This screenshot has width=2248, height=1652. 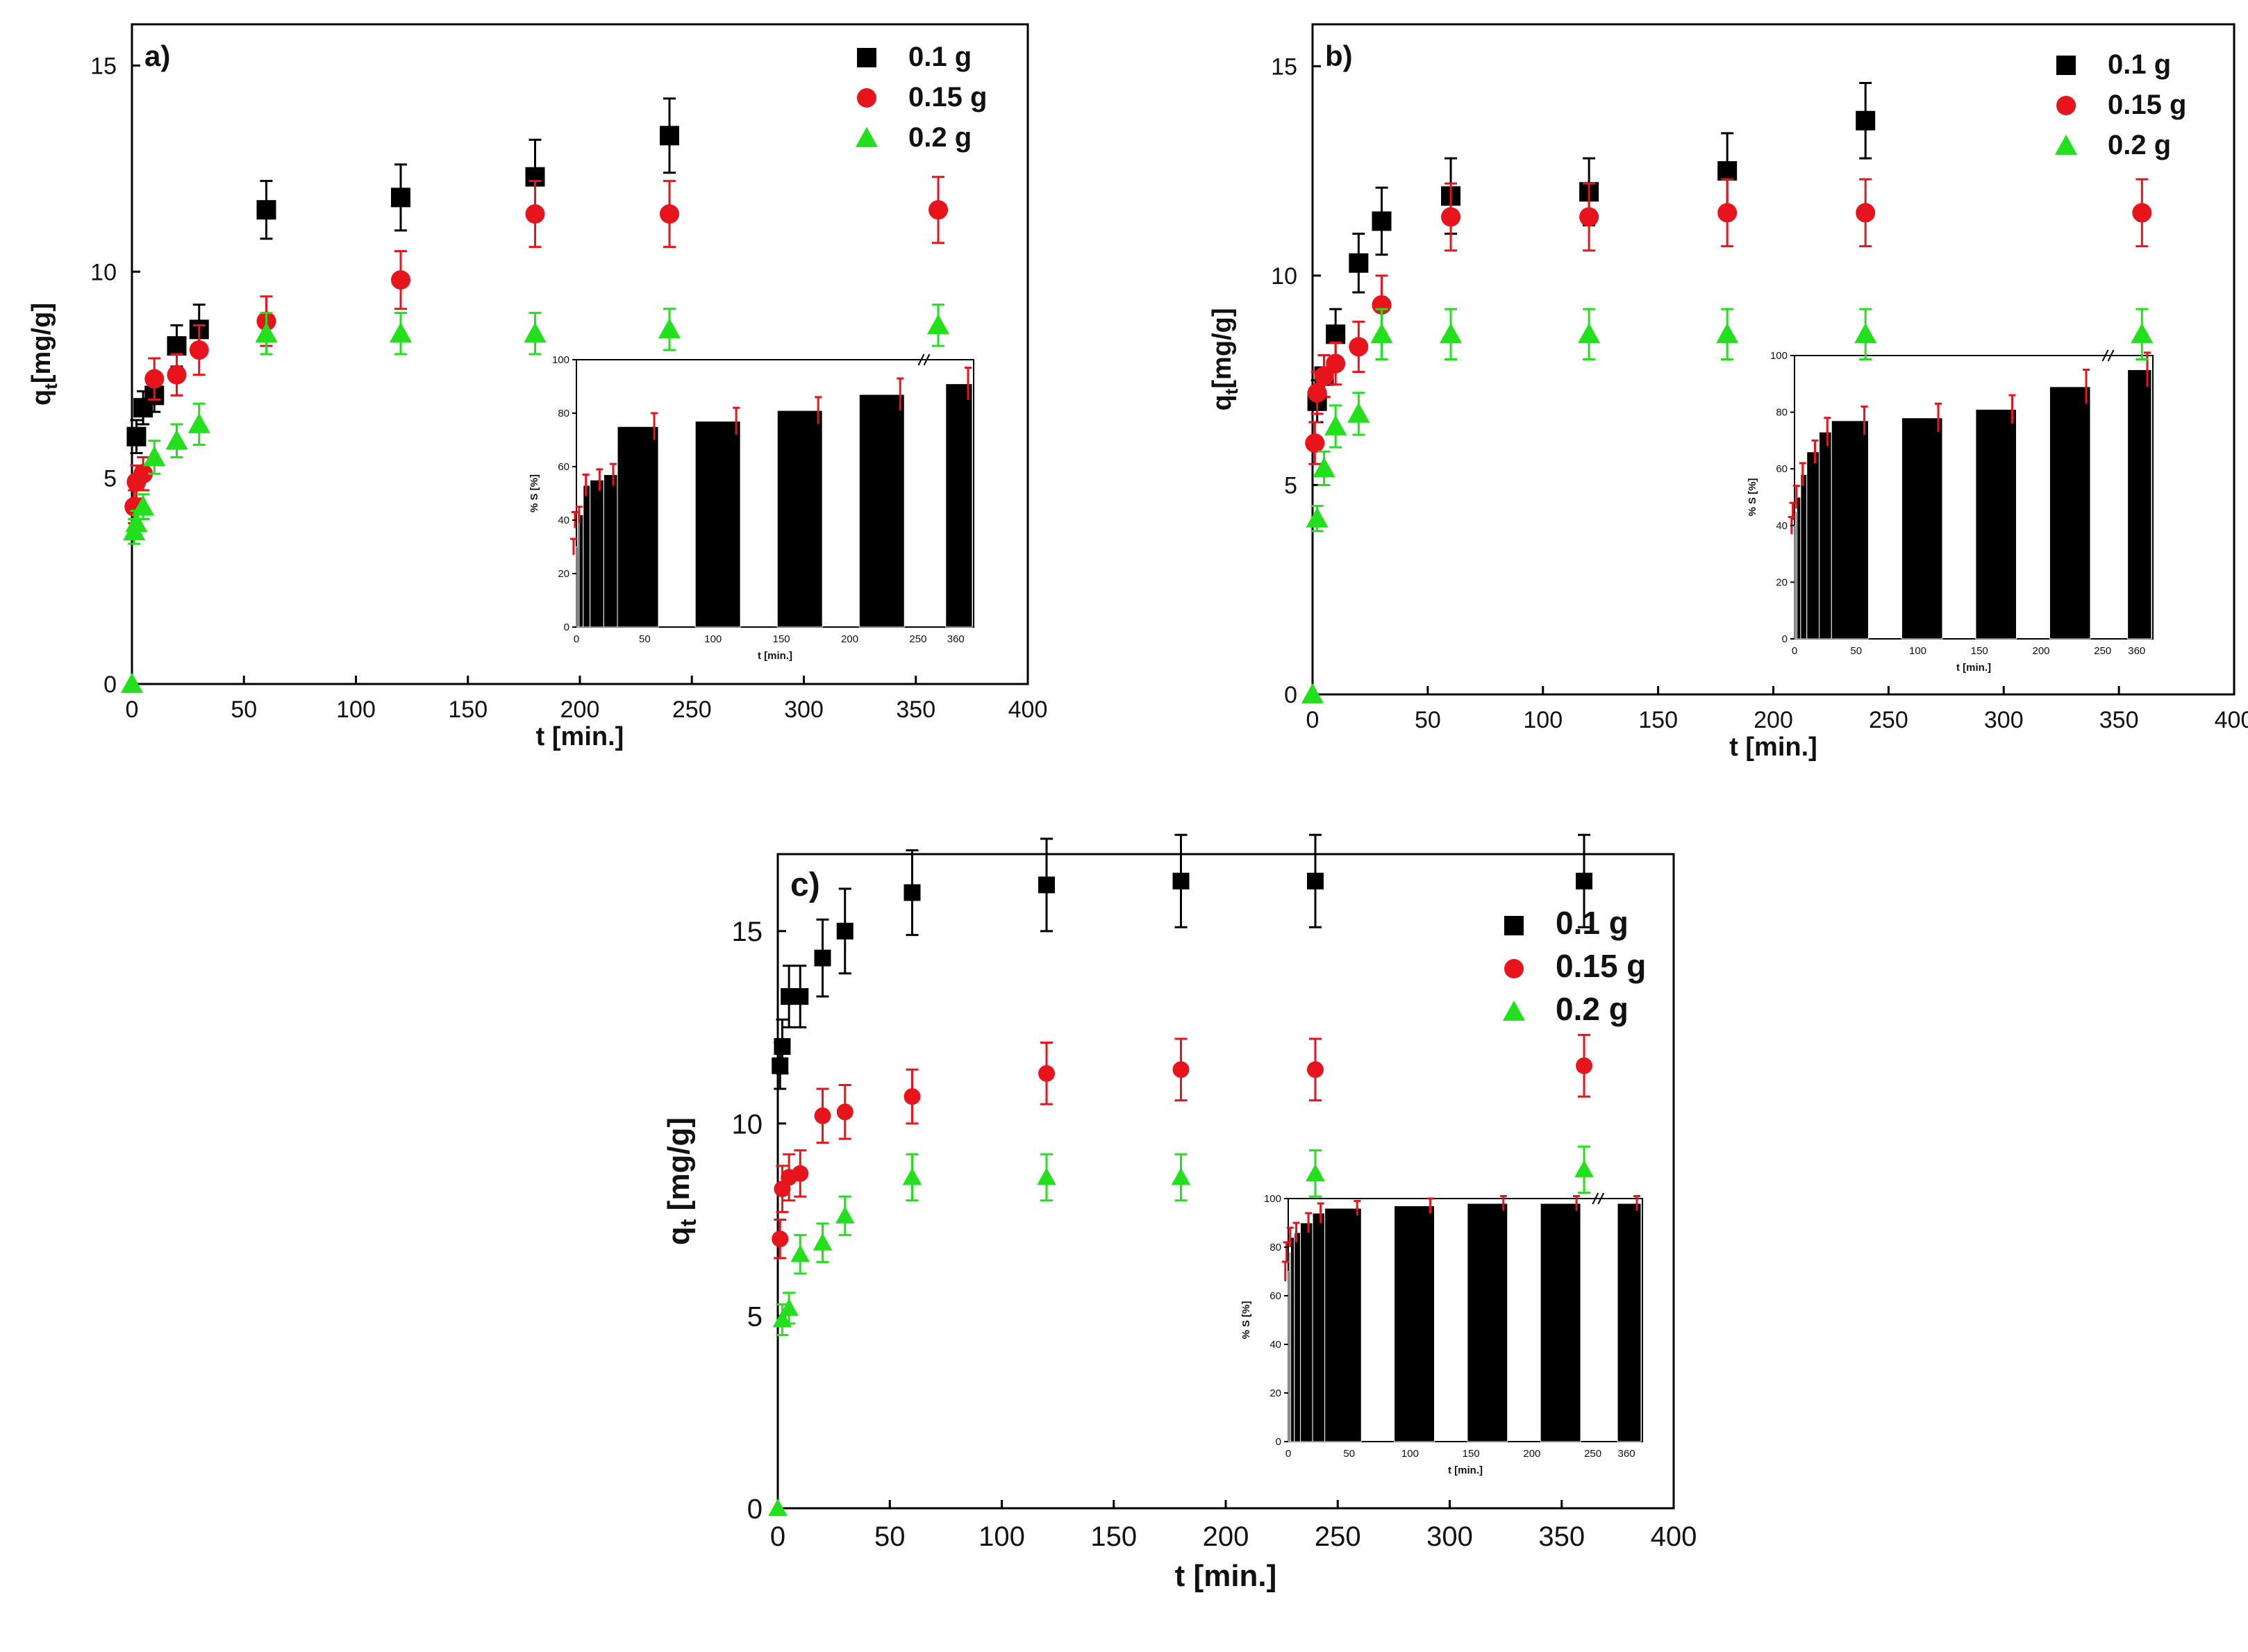 What do you see at coordinates (1275, 1345) in the screenshot?
I see `inset-y-tick-label: 40` at bounding box center [1275, 1345].